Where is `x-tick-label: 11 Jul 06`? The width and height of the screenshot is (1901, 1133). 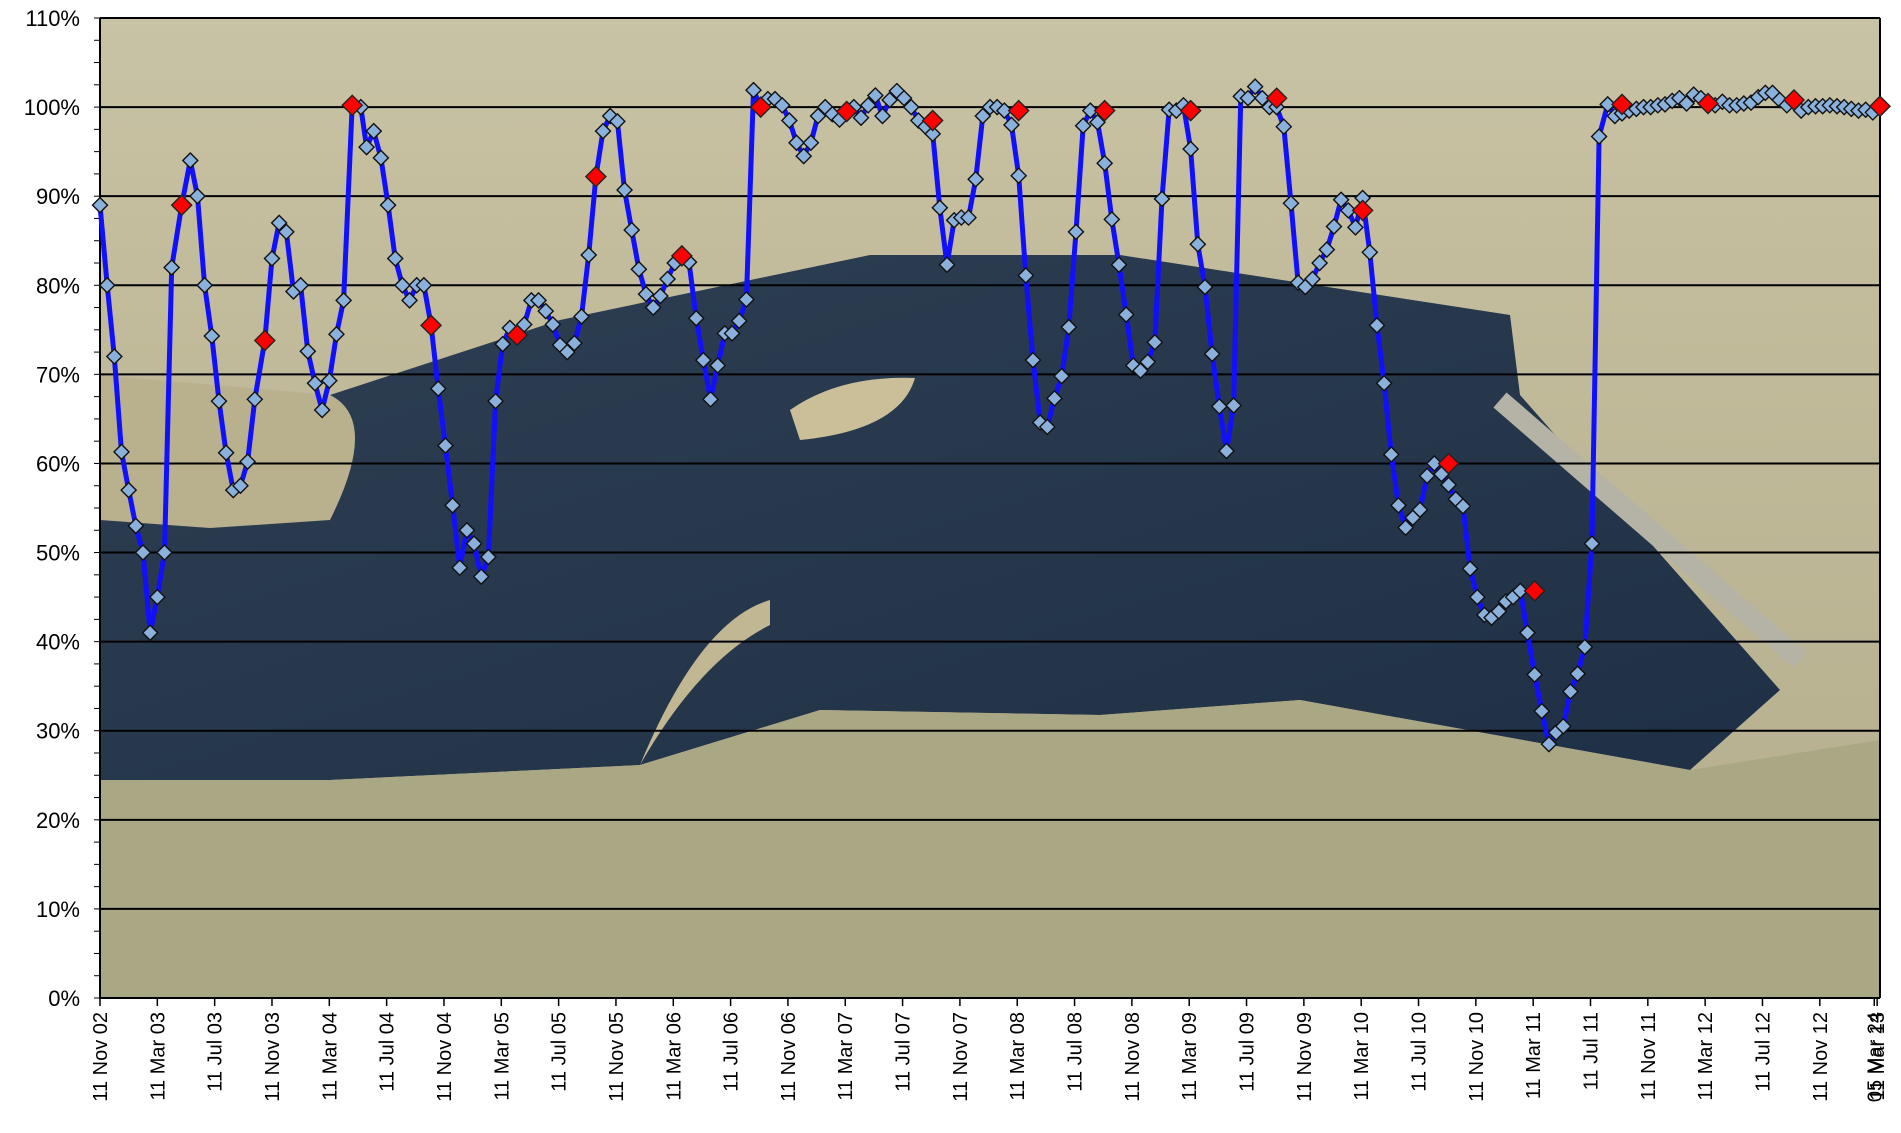
x-tick-label: 11 Jul 06 is located at coordinates (732, 1052).